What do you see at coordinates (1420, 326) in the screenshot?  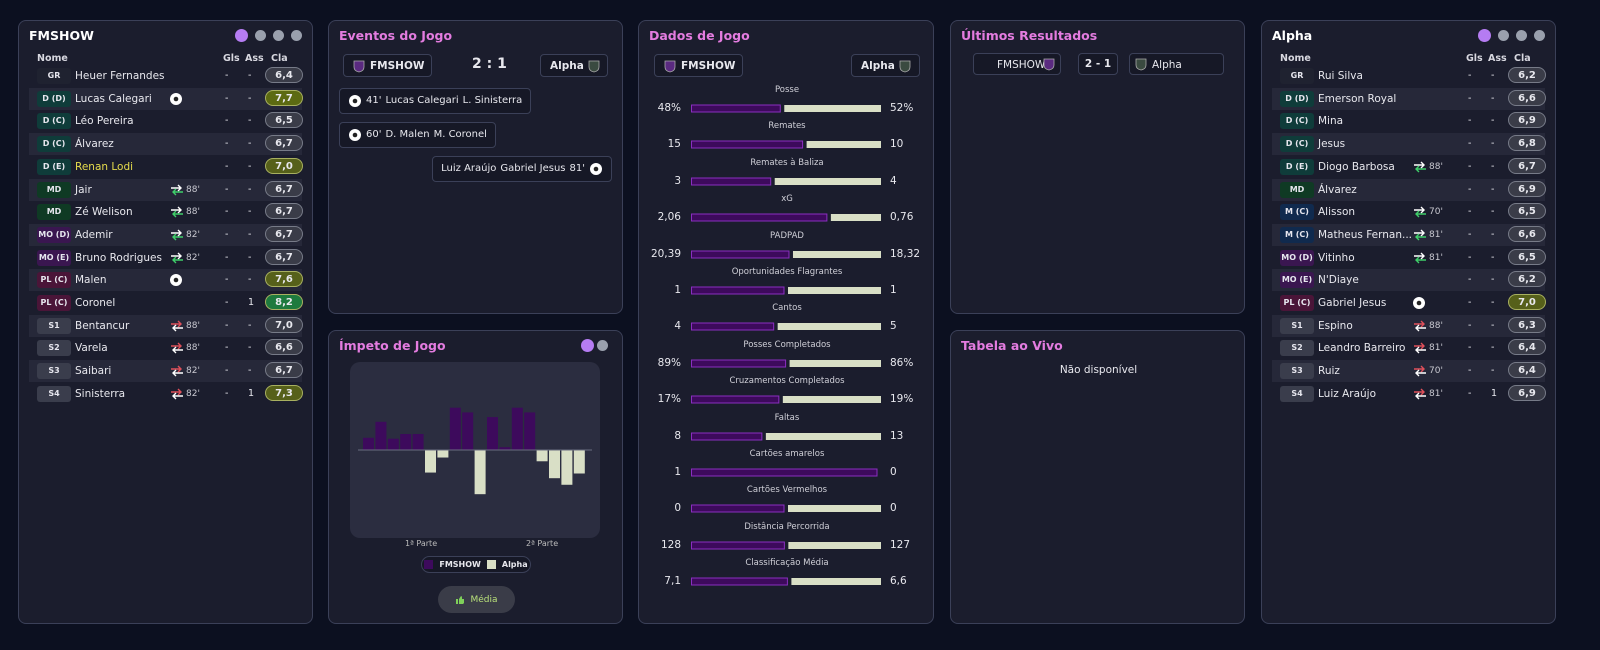 I see `sub-in-icon` at bounding box center [1420, 326].